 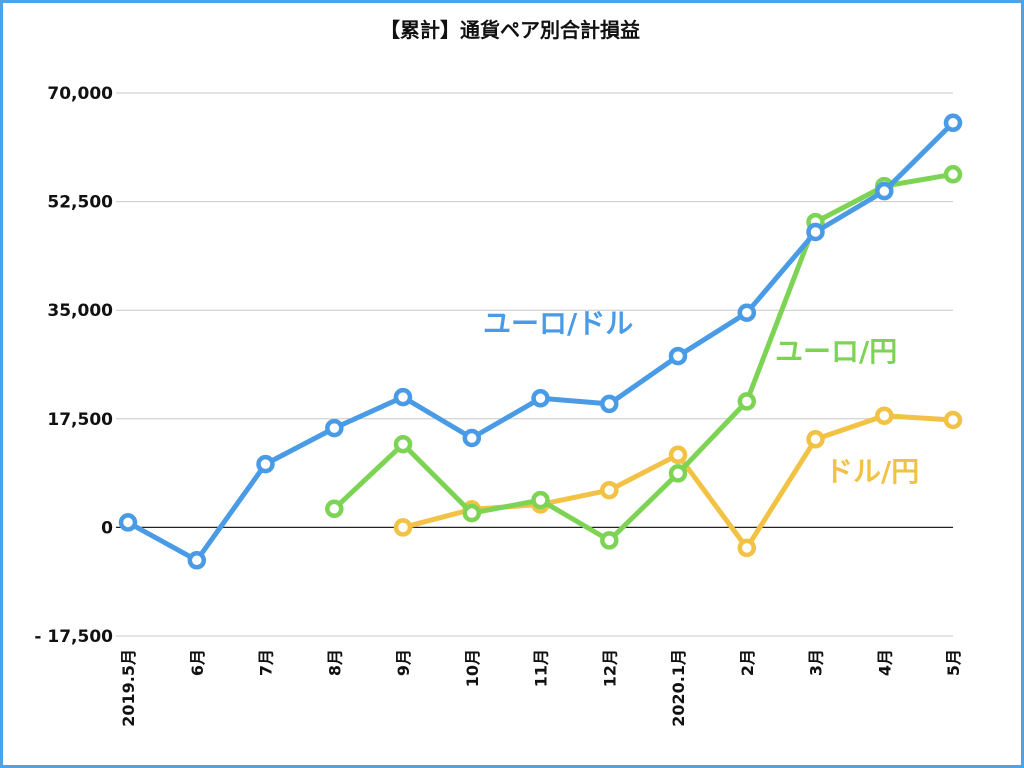 I want to click on series-label-eurjpy: ユーロ/円, so click(x=836, y=351).